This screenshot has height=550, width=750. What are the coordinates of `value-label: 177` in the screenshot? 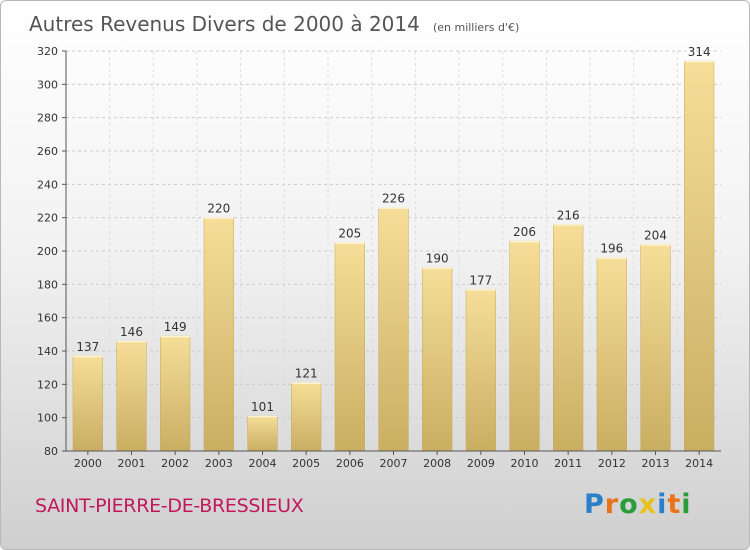 It's located at (480, 280).